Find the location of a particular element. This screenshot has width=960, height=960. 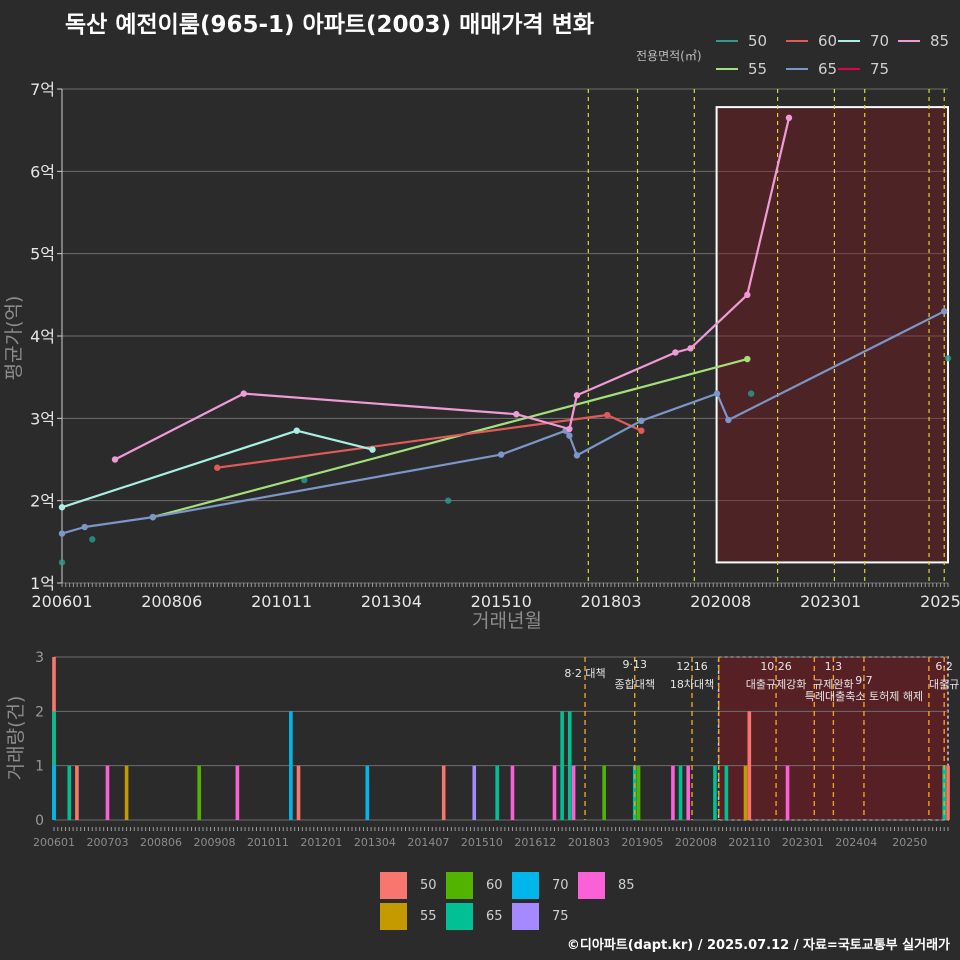

policy-label-title: 12·16 is located at coordinates (692, 666).